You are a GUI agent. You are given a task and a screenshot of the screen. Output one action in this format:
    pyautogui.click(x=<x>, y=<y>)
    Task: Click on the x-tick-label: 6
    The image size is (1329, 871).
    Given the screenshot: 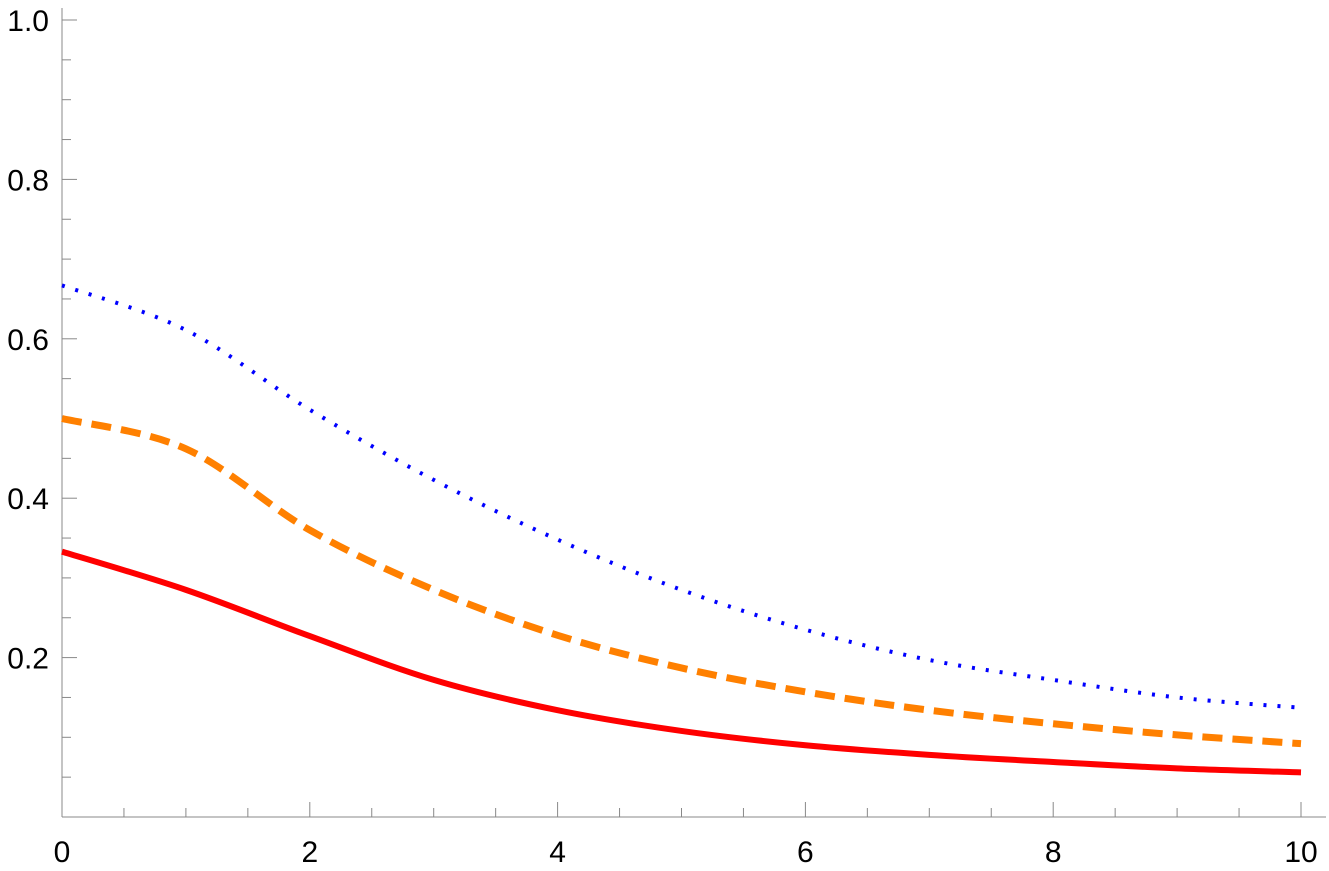 What is the action you would take?
    pyautogui.click(x=805, y=852)
    